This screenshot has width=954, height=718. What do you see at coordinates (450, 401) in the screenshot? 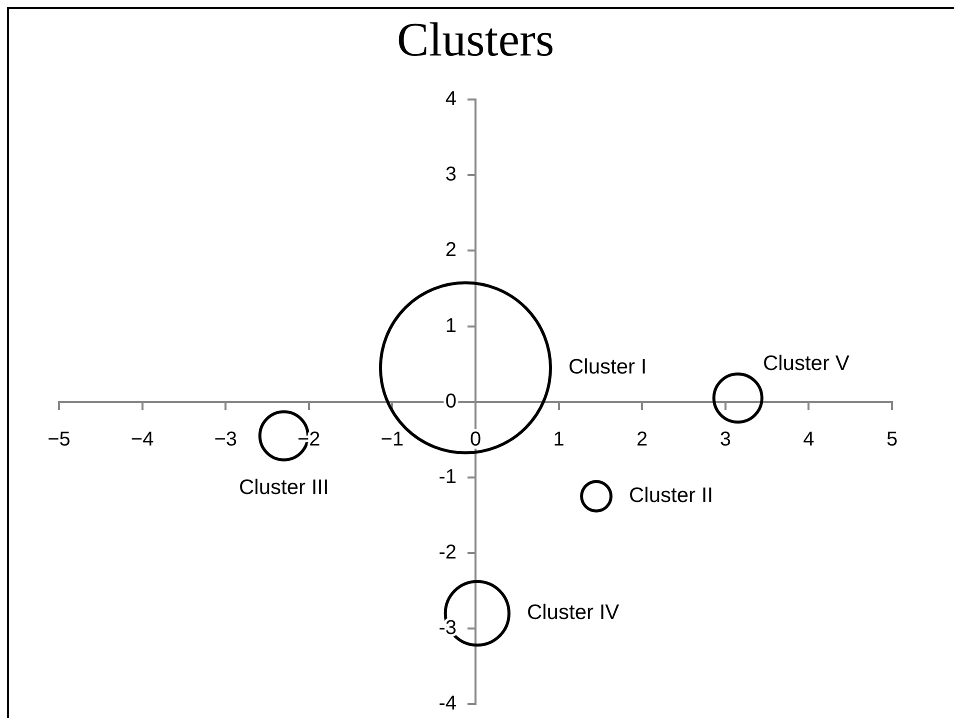
I see `y-tick-label: 0` at bounding box center [450, 401].